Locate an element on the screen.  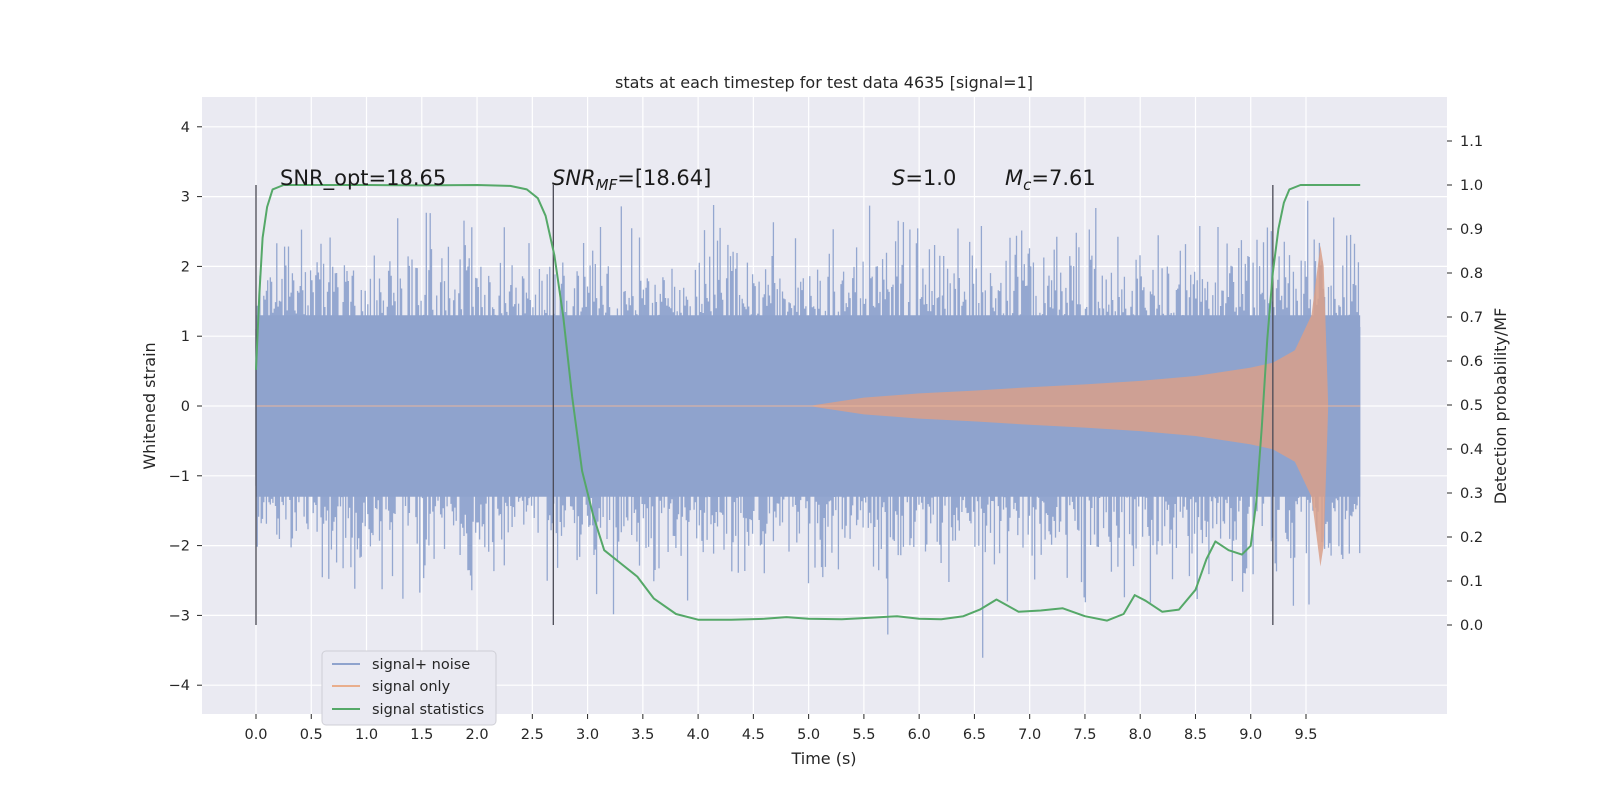
y-right-tick-label: 0.5 is located at coordinates (1471, 406).